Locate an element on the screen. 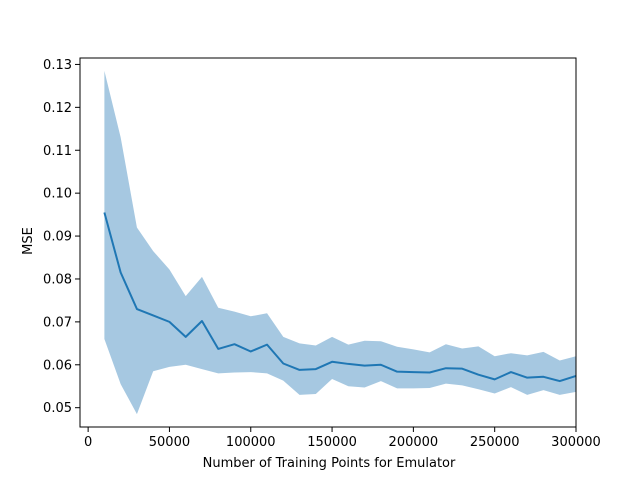 This screenshot has height=480, width=640. y-tick-label: 0.08 is located at coordinates (57, 279).